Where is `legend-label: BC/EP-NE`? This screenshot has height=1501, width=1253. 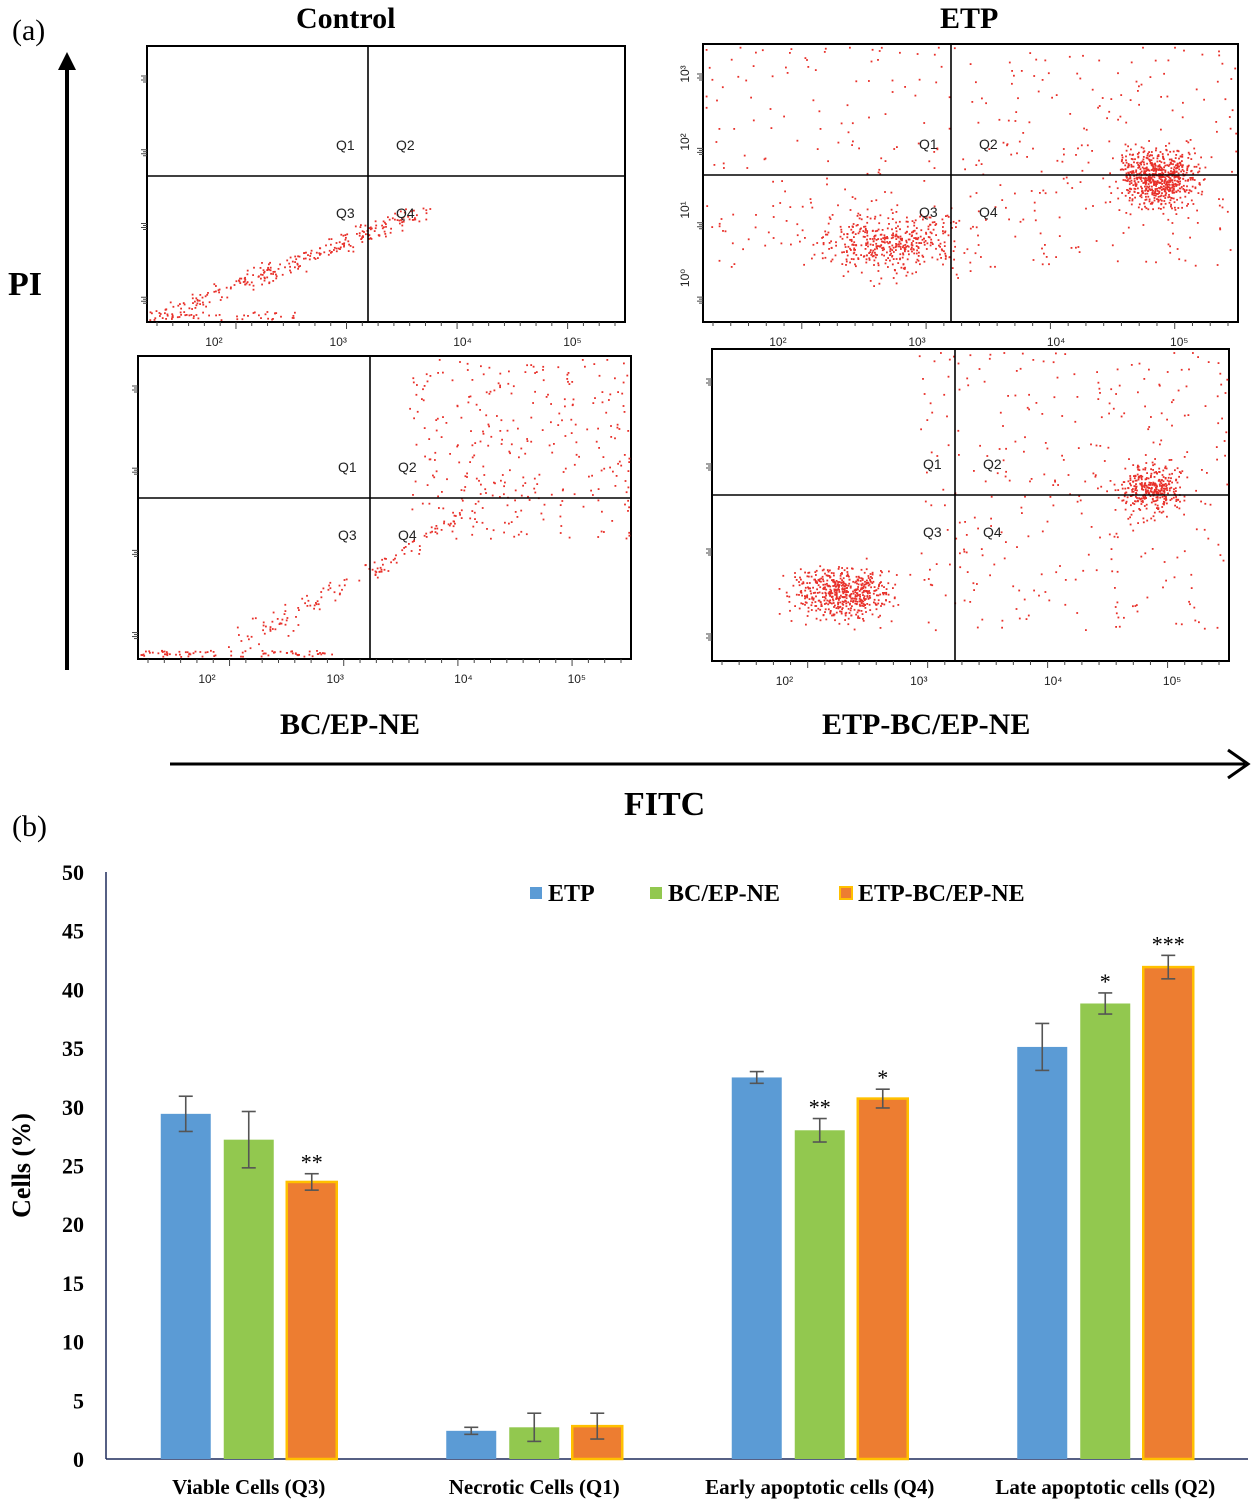 legend-label: BC/EP-NE is located at coordinates (724, 894).